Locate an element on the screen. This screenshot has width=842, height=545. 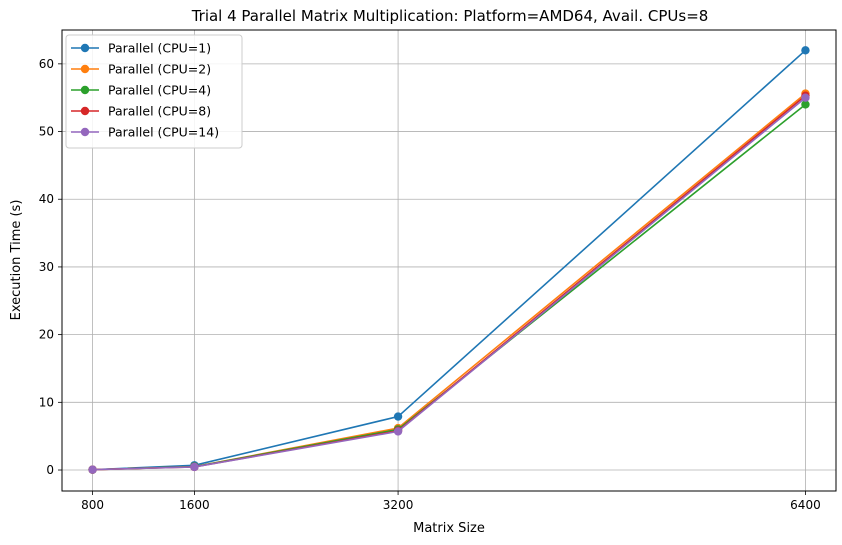
y-axis: 0 10 20 30 40 50 60 is located at coordinates (50, 267).